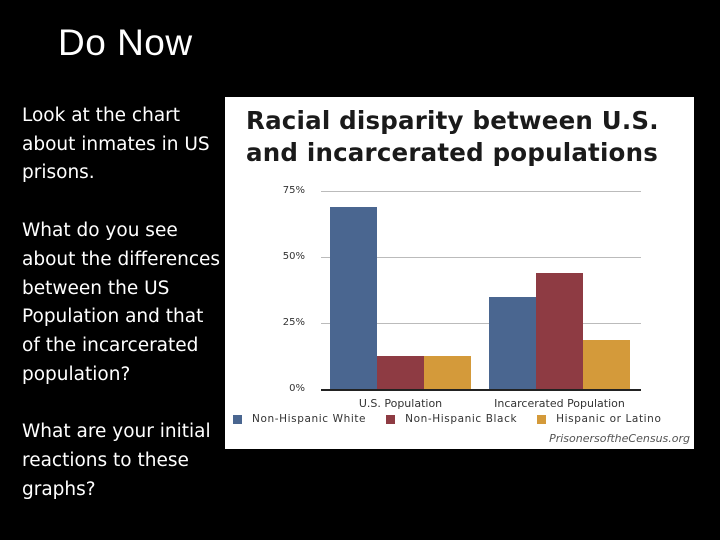  Describe the element at coordinates (609, 419) in the screenshot. I see `legend-label: Hispanic or Latino` at that location.